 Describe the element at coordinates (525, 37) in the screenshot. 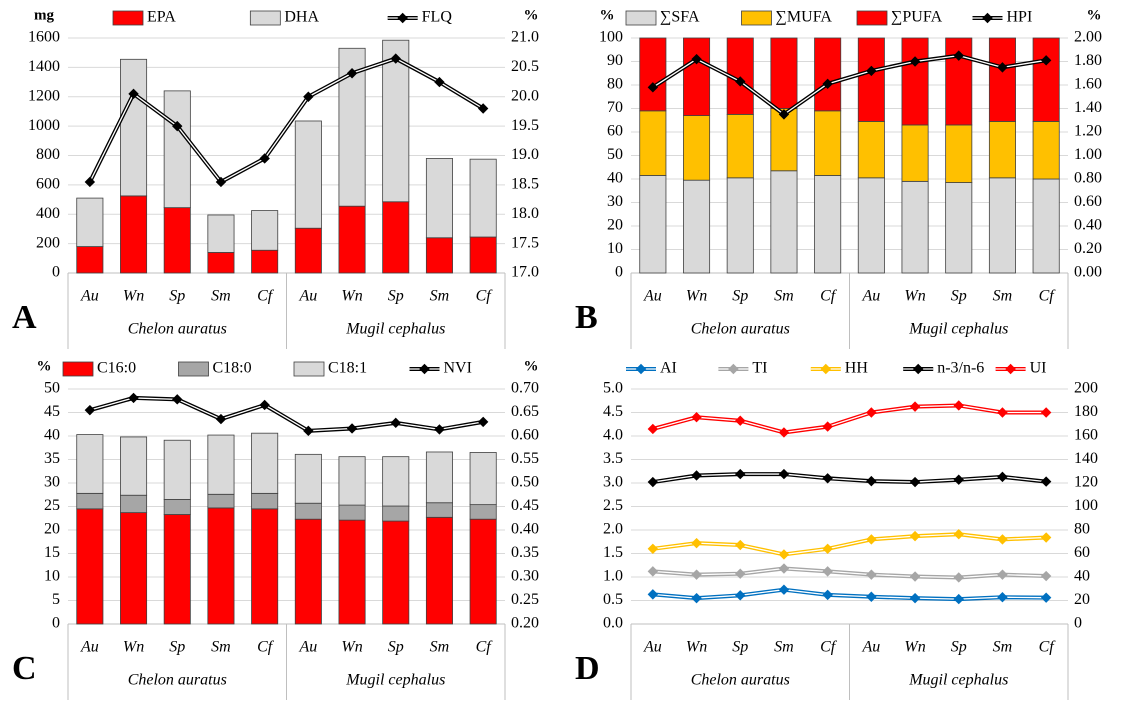

I see `y2-tick-label: 21.0` at that location.